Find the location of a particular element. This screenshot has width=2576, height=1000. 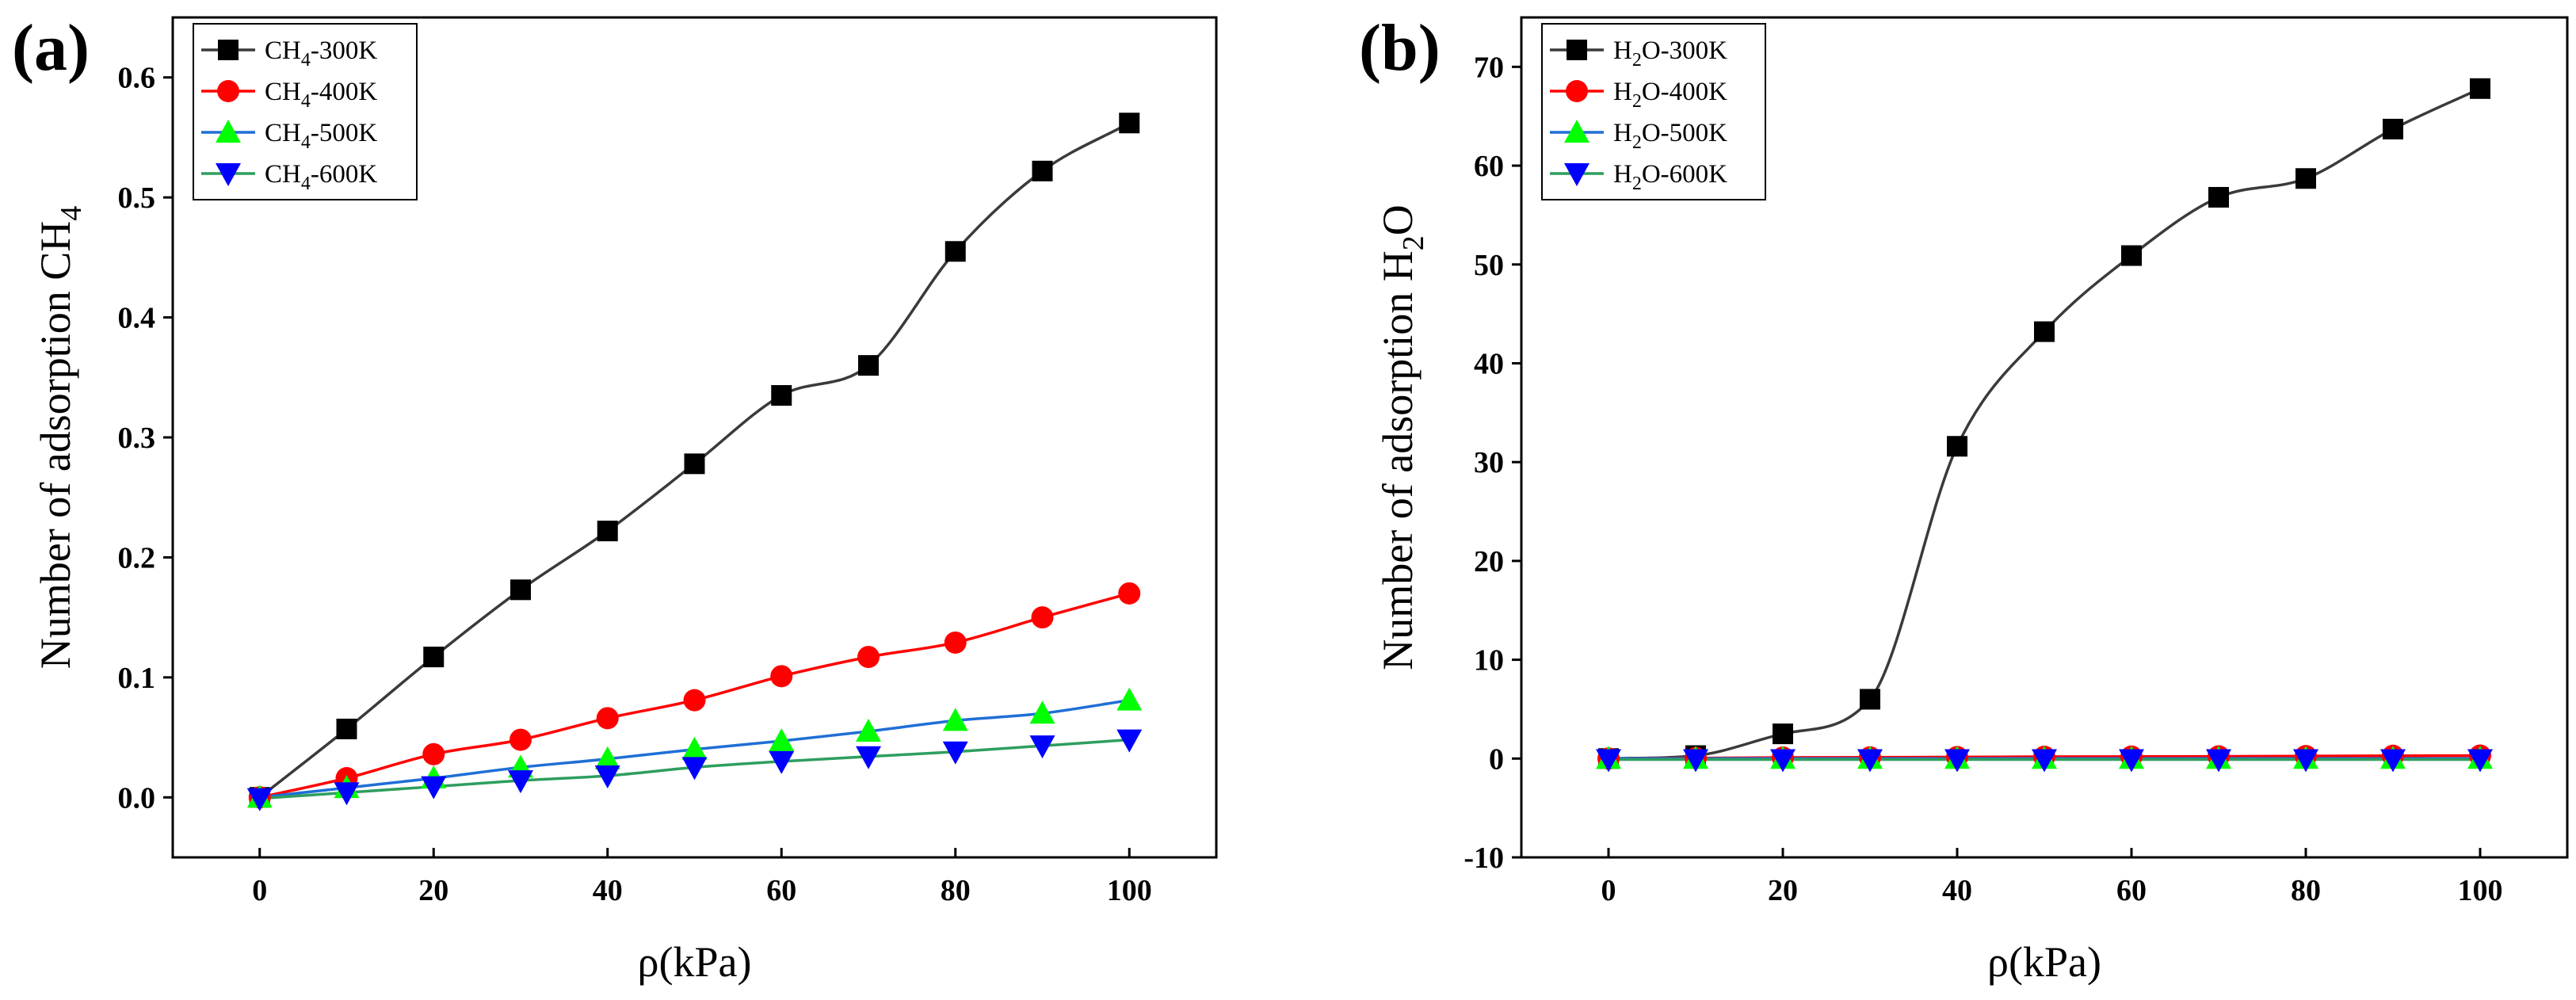

y-tick-label: 0.2 is located at coordinates (137, 557).